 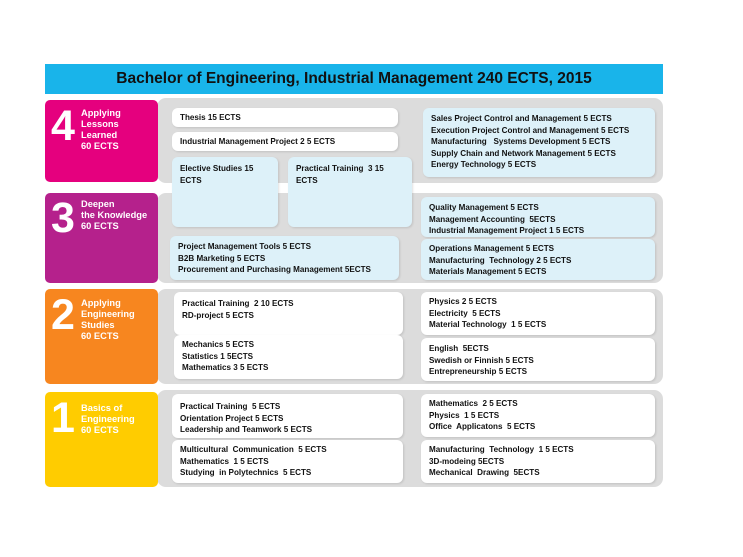 I want to click on course-line: Practical Training 5 ECTS, so click(x=230, y=406).